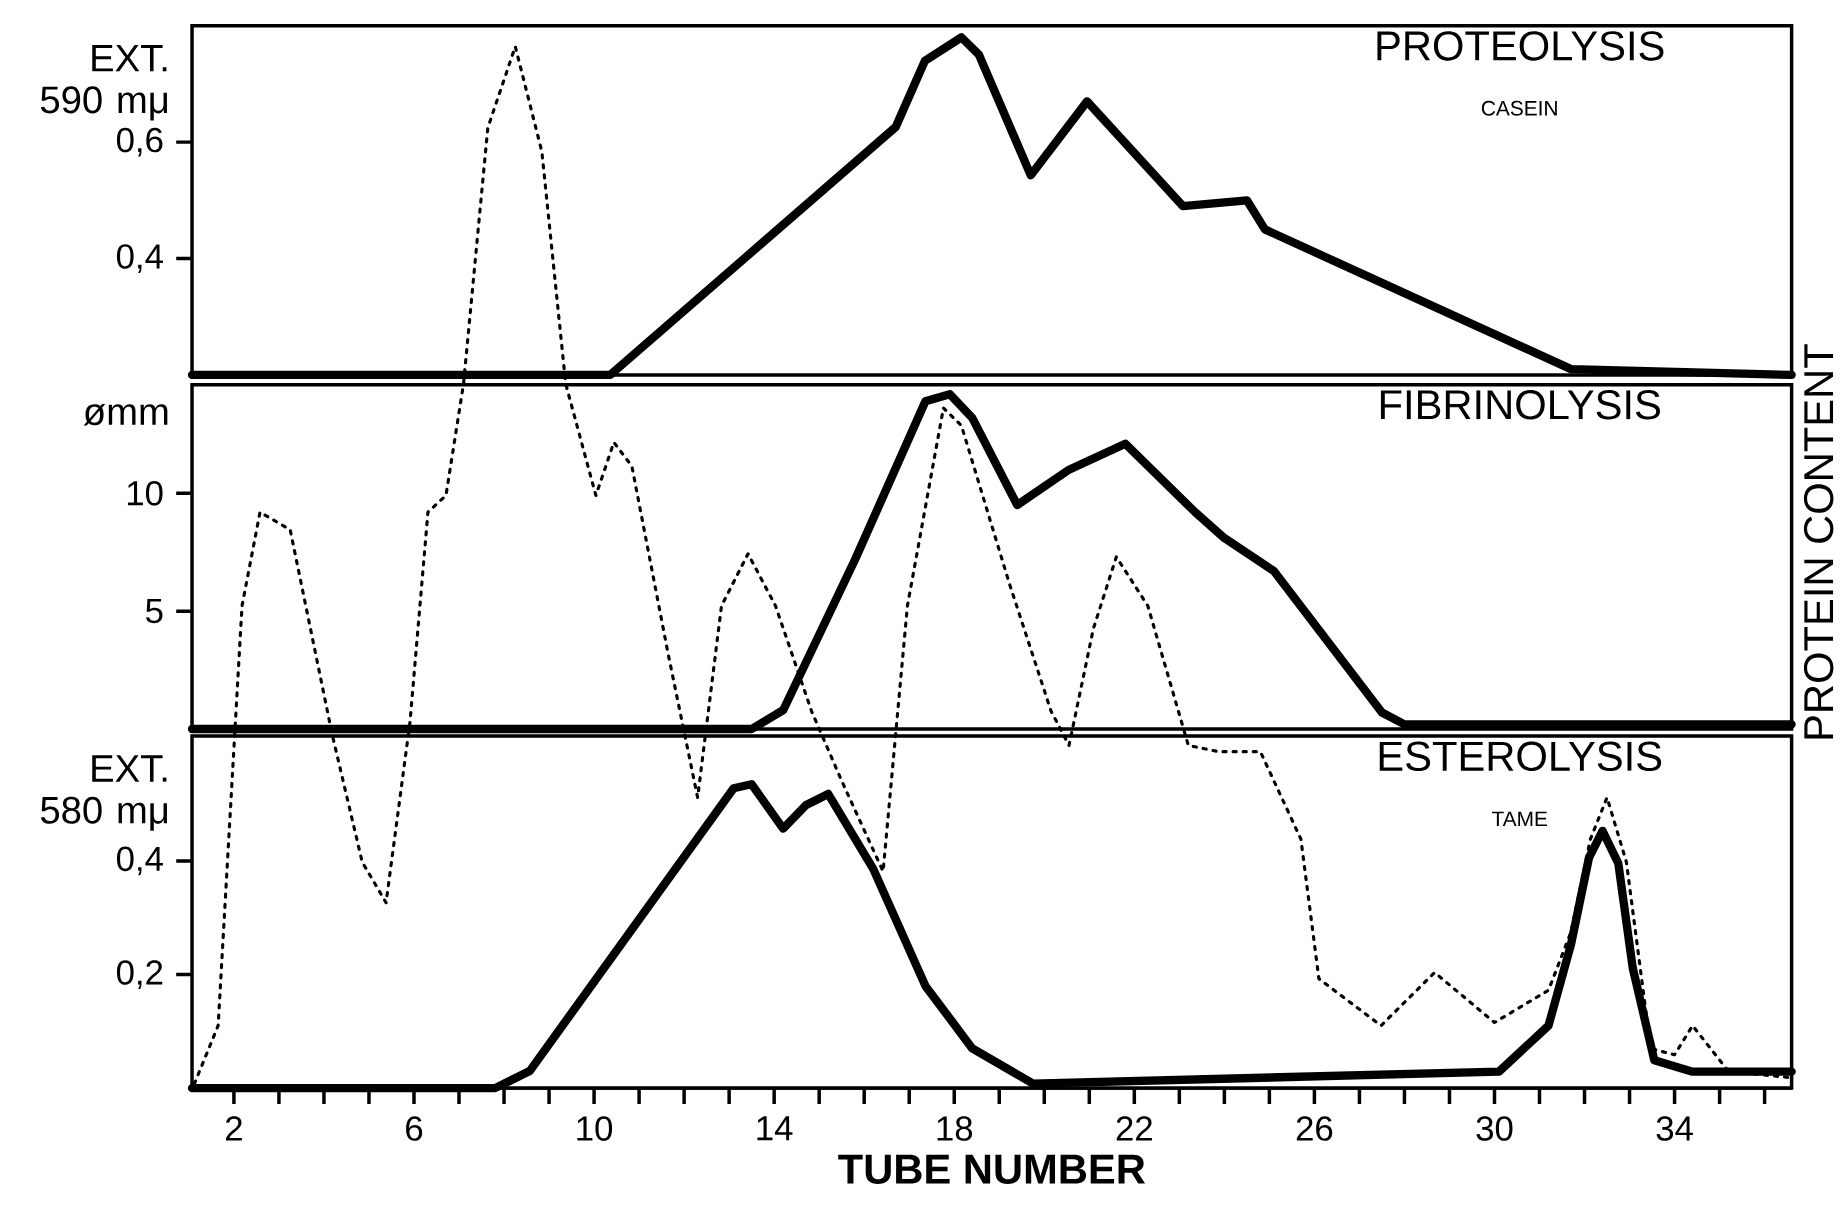  What do you see at coordinates (992, 1170) in the screenshot?
I see `x-axis-title: TUBE NUMBER` at bounding box center [992, 1170].